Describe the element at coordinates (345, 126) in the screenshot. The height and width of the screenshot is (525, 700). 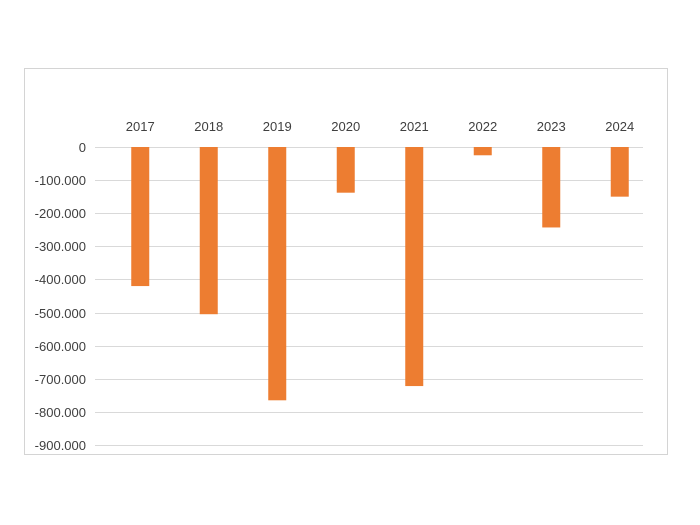
I see `x-tick-label: 2020` at that location.